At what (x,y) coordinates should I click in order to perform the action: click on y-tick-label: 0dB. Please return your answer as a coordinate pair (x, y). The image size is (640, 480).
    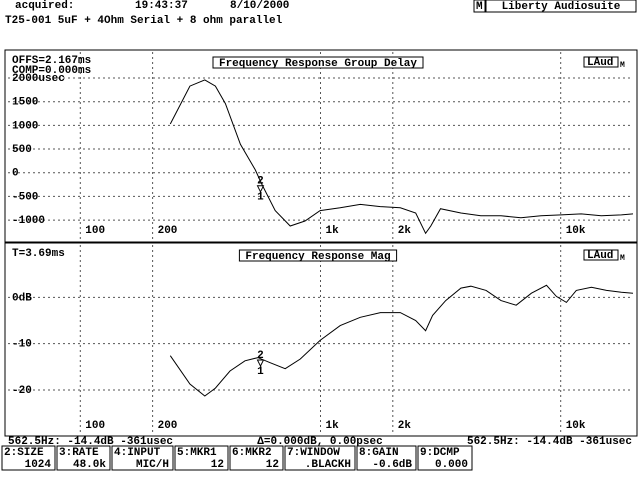
    Looking at the image, I should click on (22, 298).